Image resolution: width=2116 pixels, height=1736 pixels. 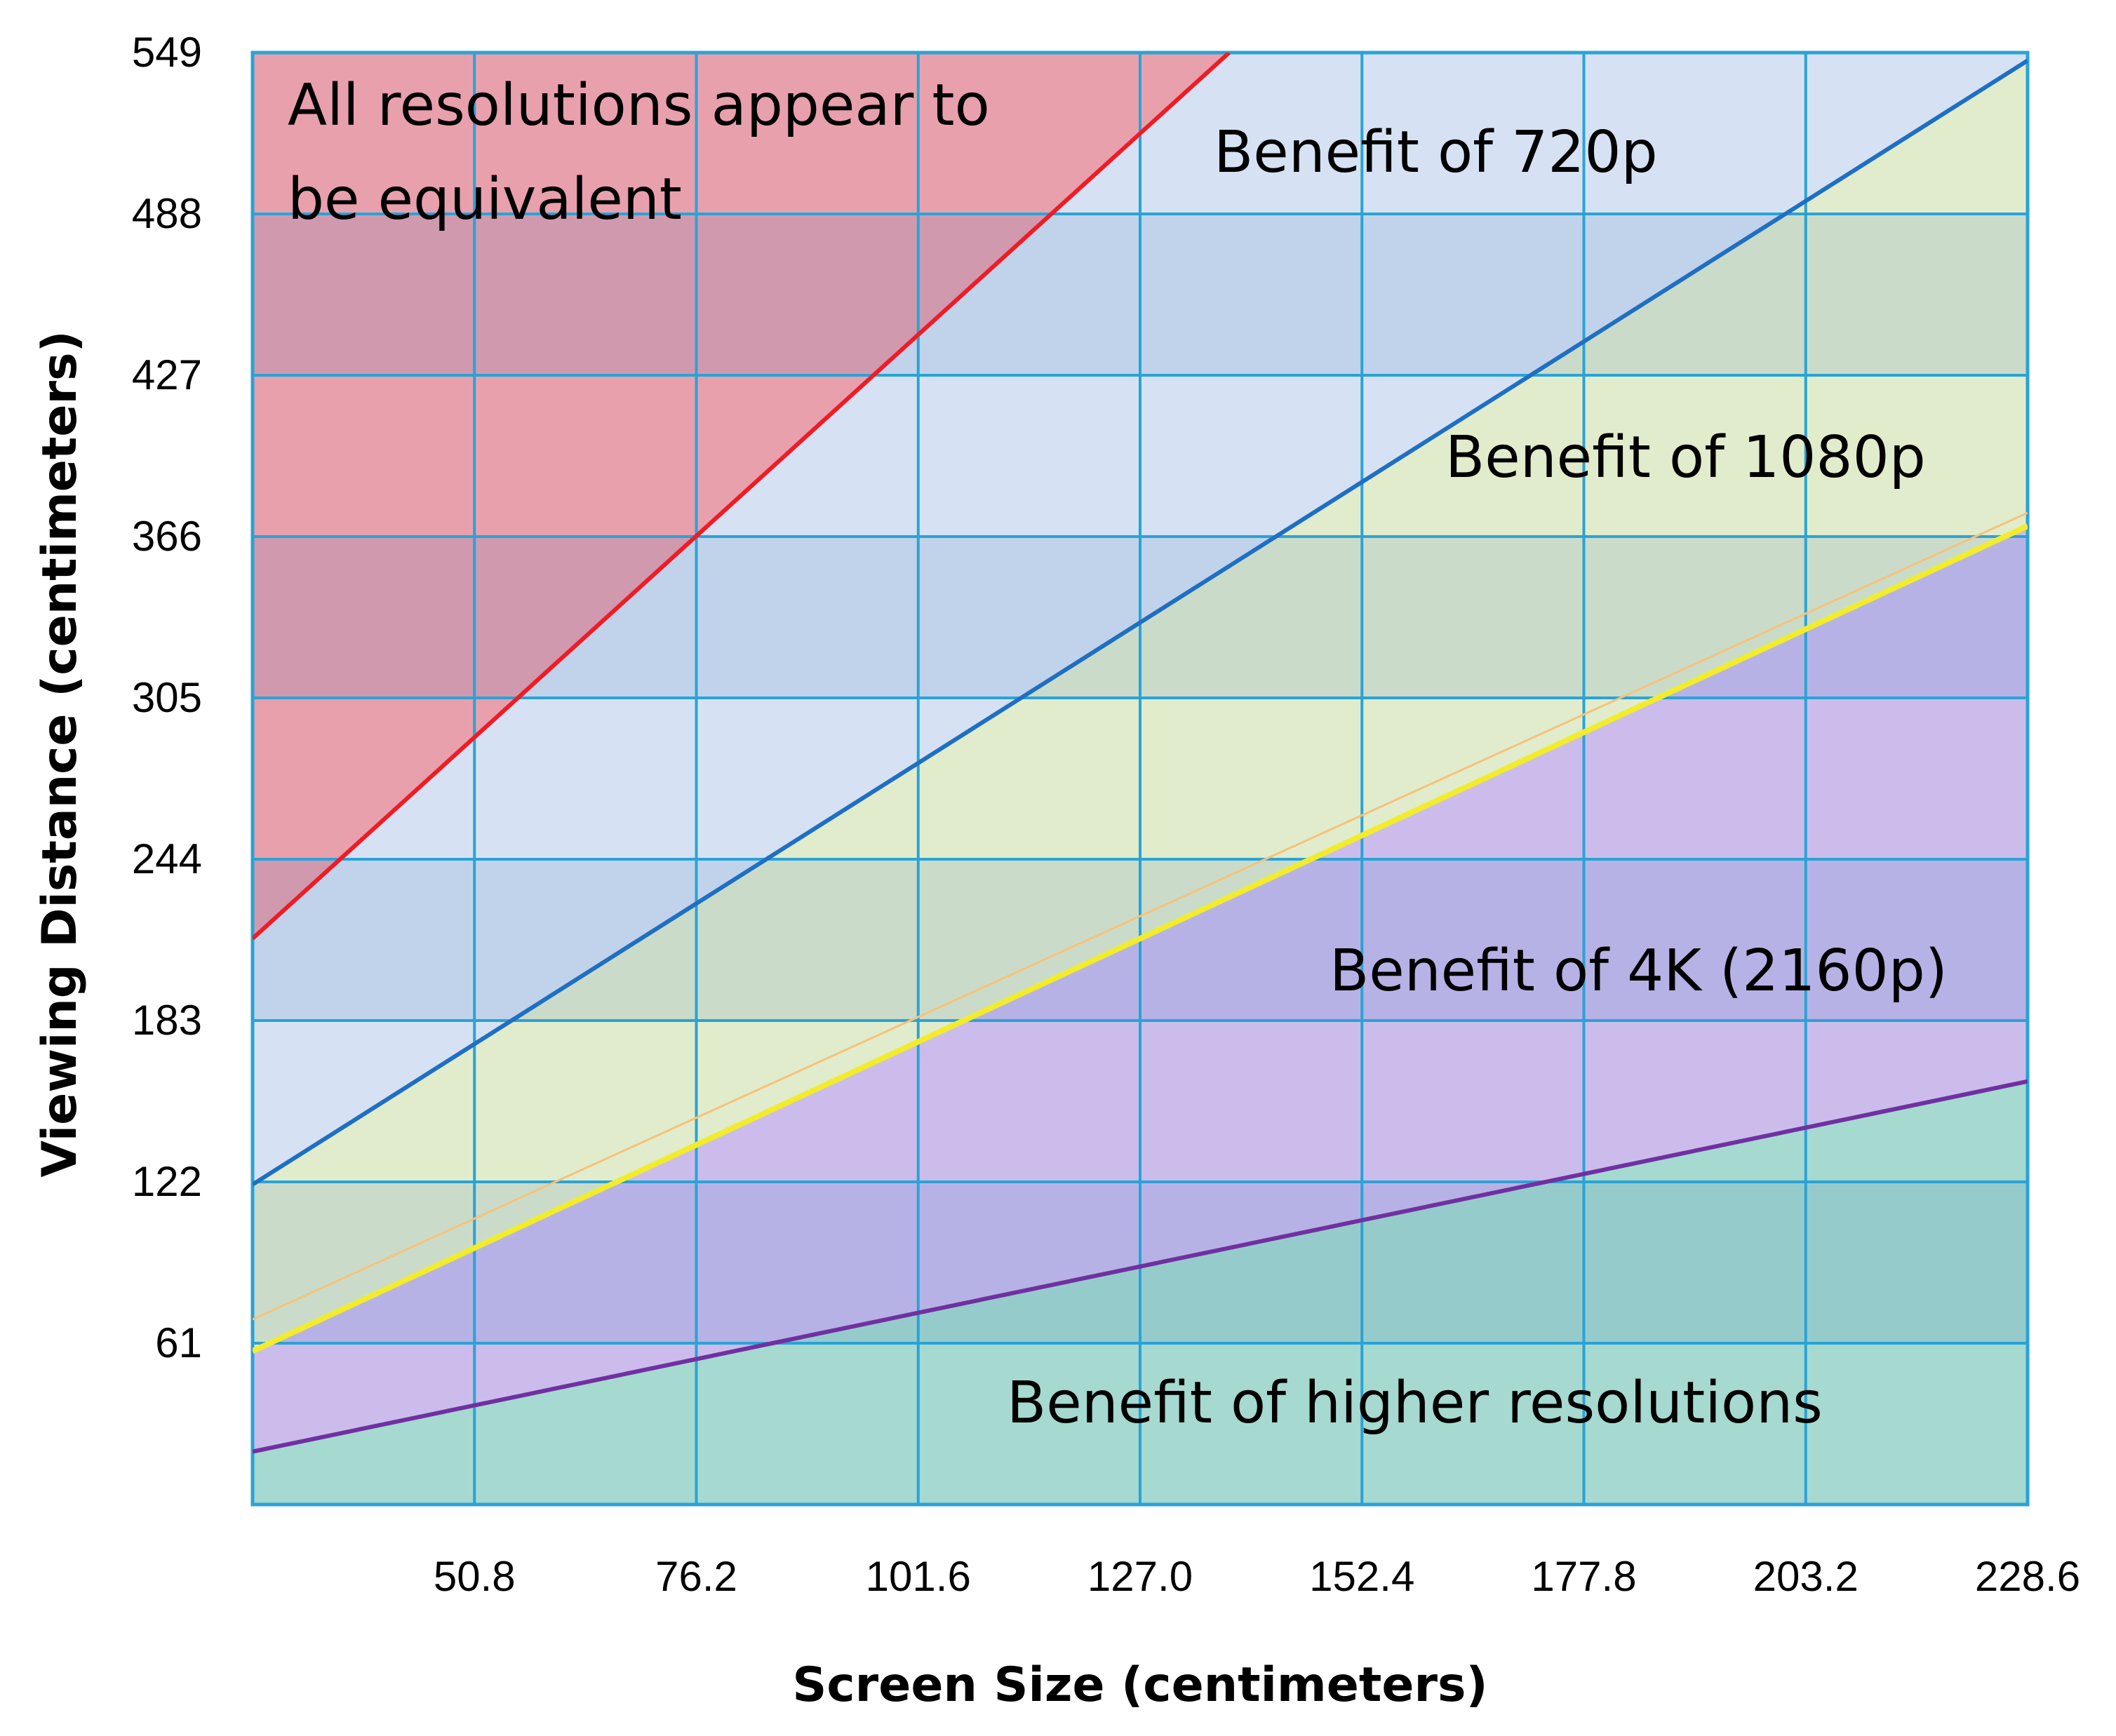 What do you see at coordinates (167, 697) in the screenshot?
I see `y-tick-label: 305` at bounding box center [167, 697].